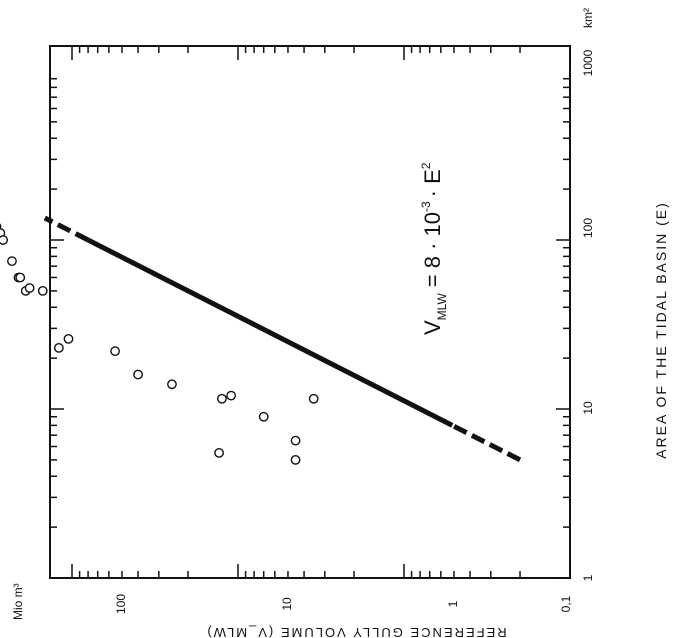 This screenshot has height=638, width=698. I want to click on y-unit-label: Mio m³, so click(18, 601).